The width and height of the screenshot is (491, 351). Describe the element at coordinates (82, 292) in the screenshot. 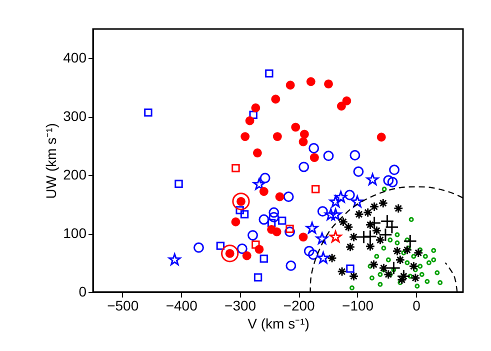

I see `y-tick-label: 0` at that location.